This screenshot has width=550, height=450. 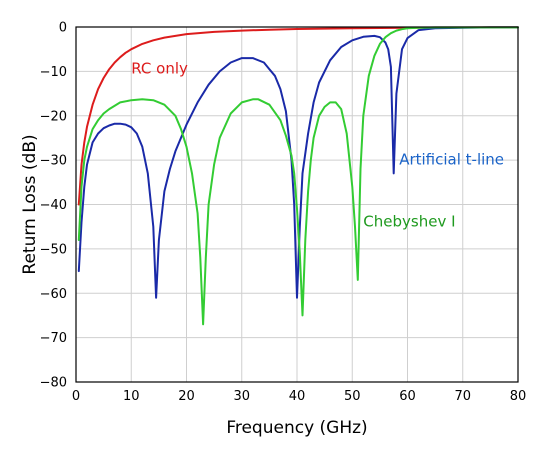 What do you see at coordinates (296, 428) in the screenshot?
I see `x-axis-label: Frequency (GHz)` at bounding box center [296, 428].